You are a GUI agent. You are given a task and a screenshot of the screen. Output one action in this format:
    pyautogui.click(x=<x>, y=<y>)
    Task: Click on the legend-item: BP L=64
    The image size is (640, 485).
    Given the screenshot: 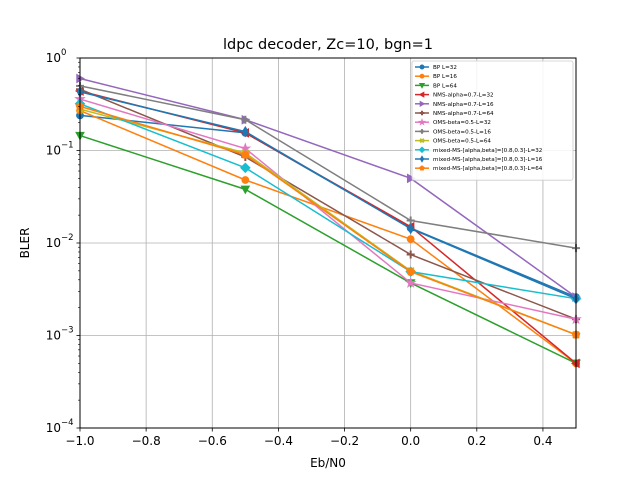 What is the action you would take?
    pyautogui.click(x=436, y=86)
    